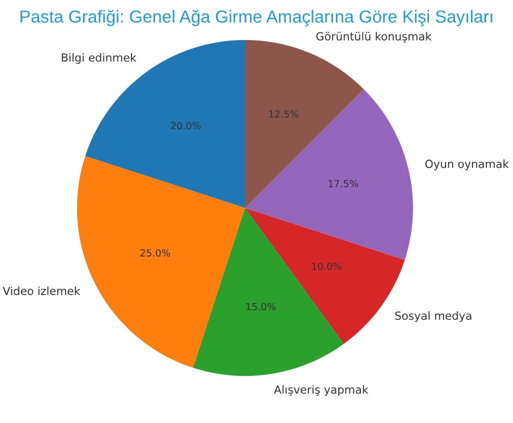  Describe the element at coordinates (467, 164) in the screenshot. I see `slice-label: Oyun oynamak` at that location.